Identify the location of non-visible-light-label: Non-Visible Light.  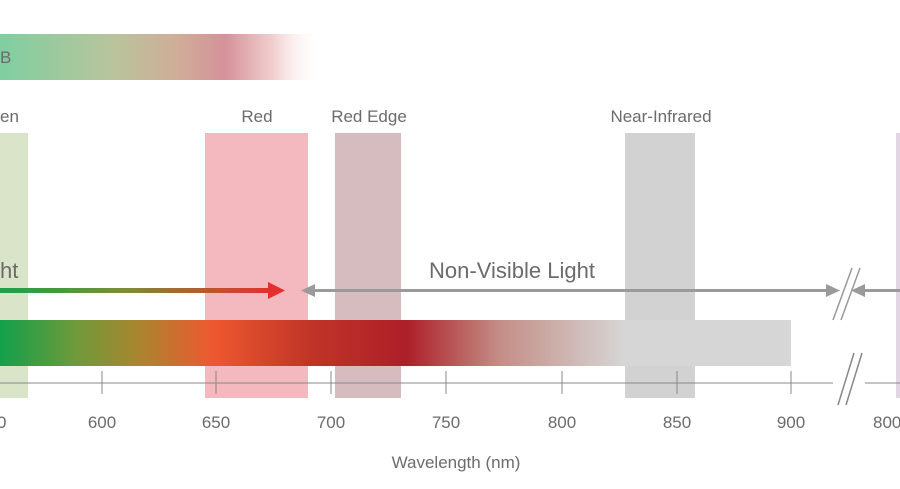
(512, 270).